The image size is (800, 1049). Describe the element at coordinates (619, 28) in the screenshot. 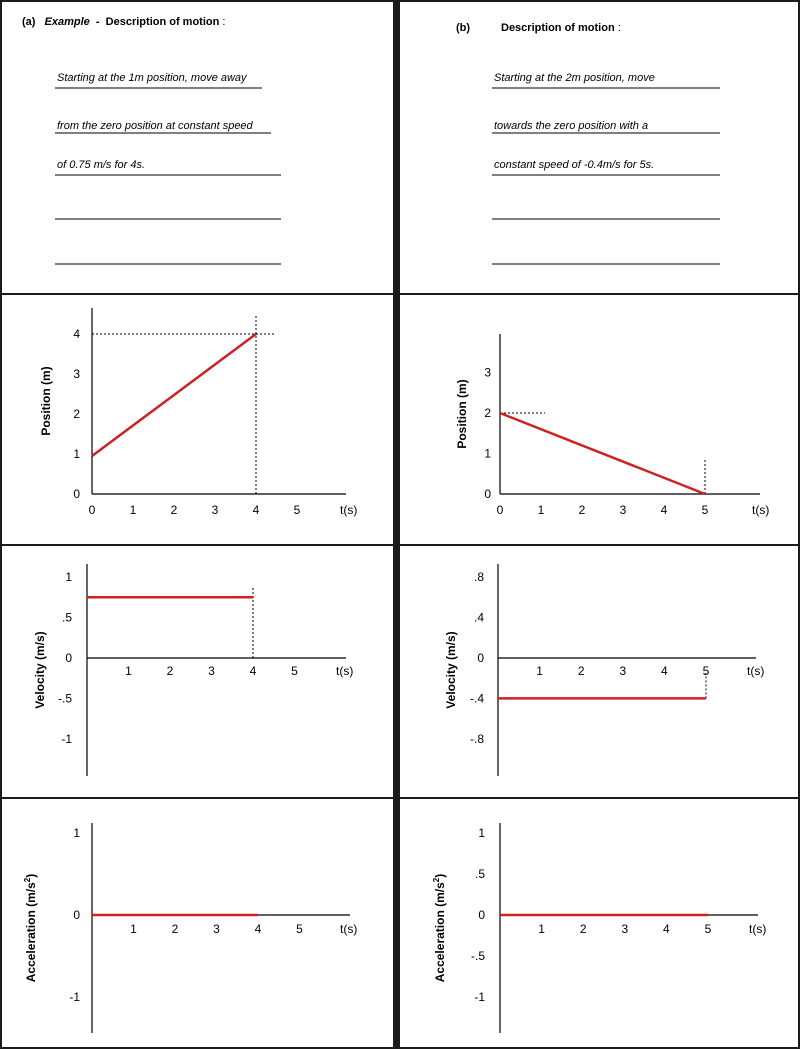

I see `panel-b-colon: :` at that location.